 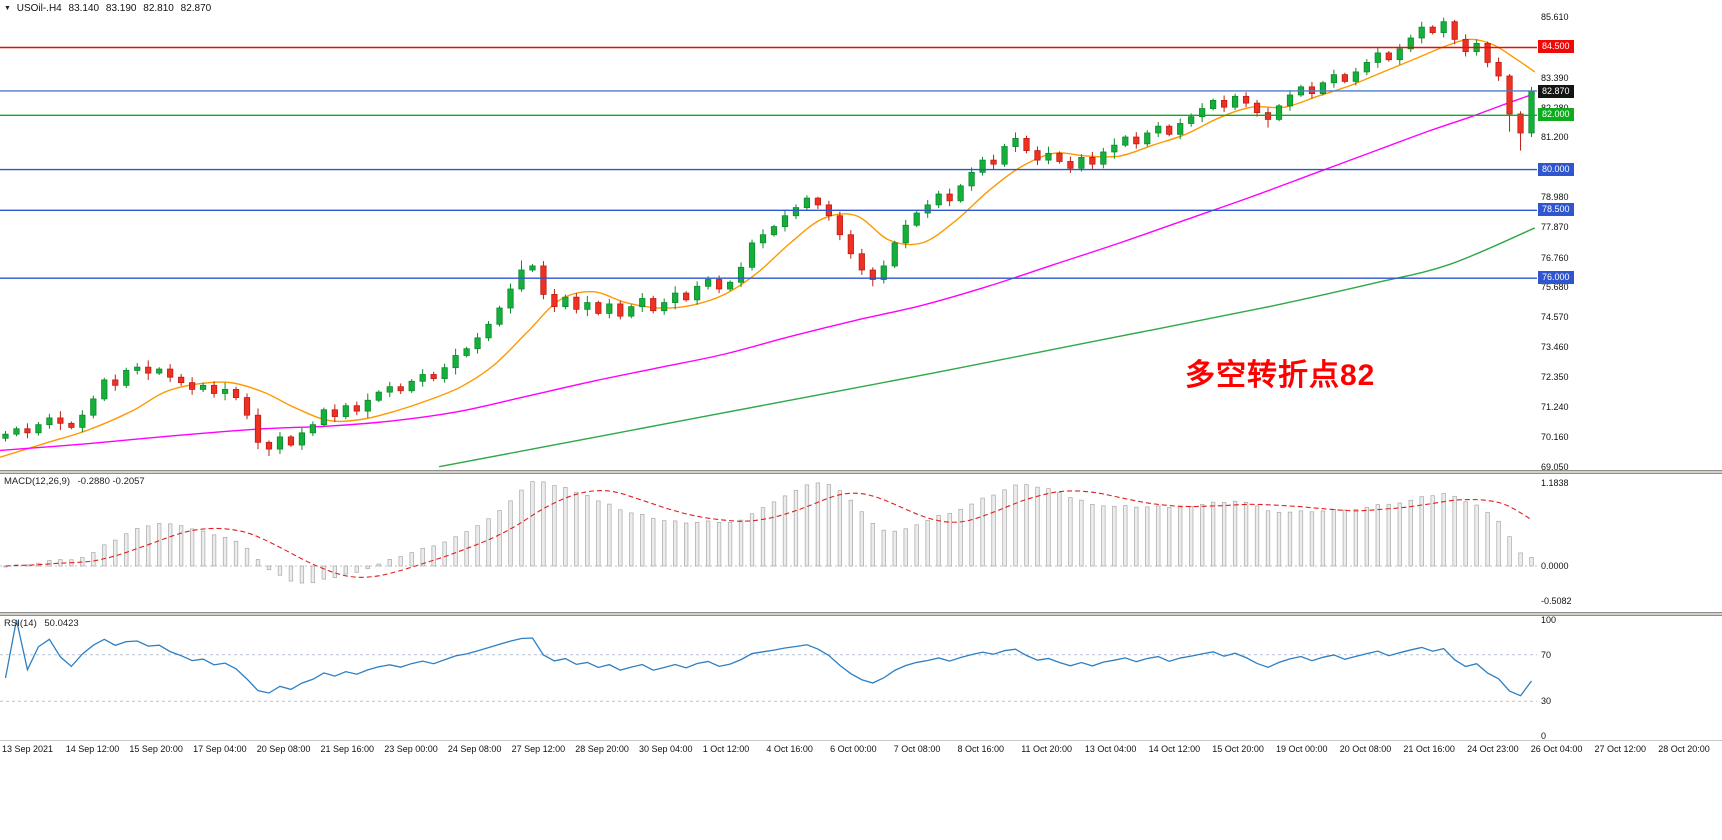 I want to click on macd-signal-line, so click(x=768, y=534).